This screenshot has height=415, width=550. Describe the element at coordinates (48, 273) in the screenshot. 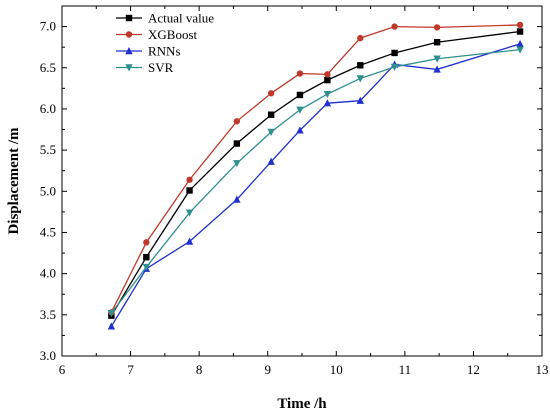

I see `y-tick-label: 4.0` at that location.